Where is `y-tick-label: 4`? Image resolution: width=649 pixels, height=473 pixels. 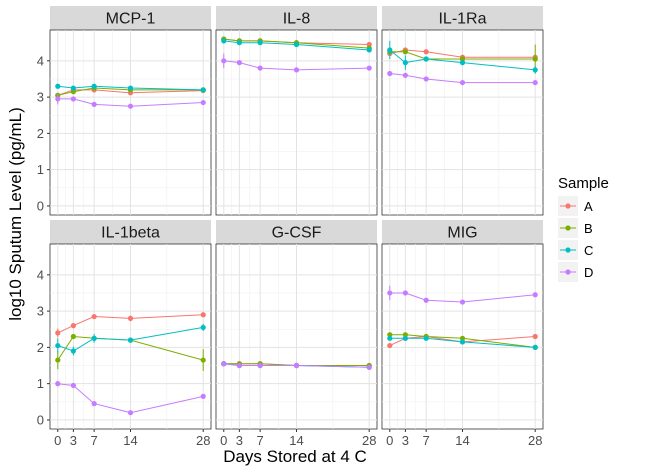 y-tick-label: 4 is located at coordinates (40, 274).